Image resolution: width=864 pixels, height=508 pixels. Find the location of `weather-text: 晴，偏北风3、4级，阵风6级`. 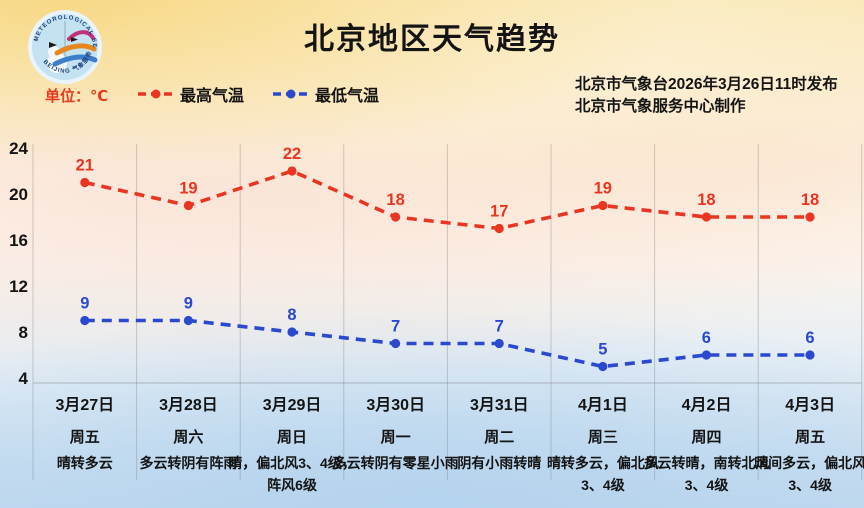

weather-text: 晴，偏北风3、4级，阵风6级 is located at coordinates (292, 474).